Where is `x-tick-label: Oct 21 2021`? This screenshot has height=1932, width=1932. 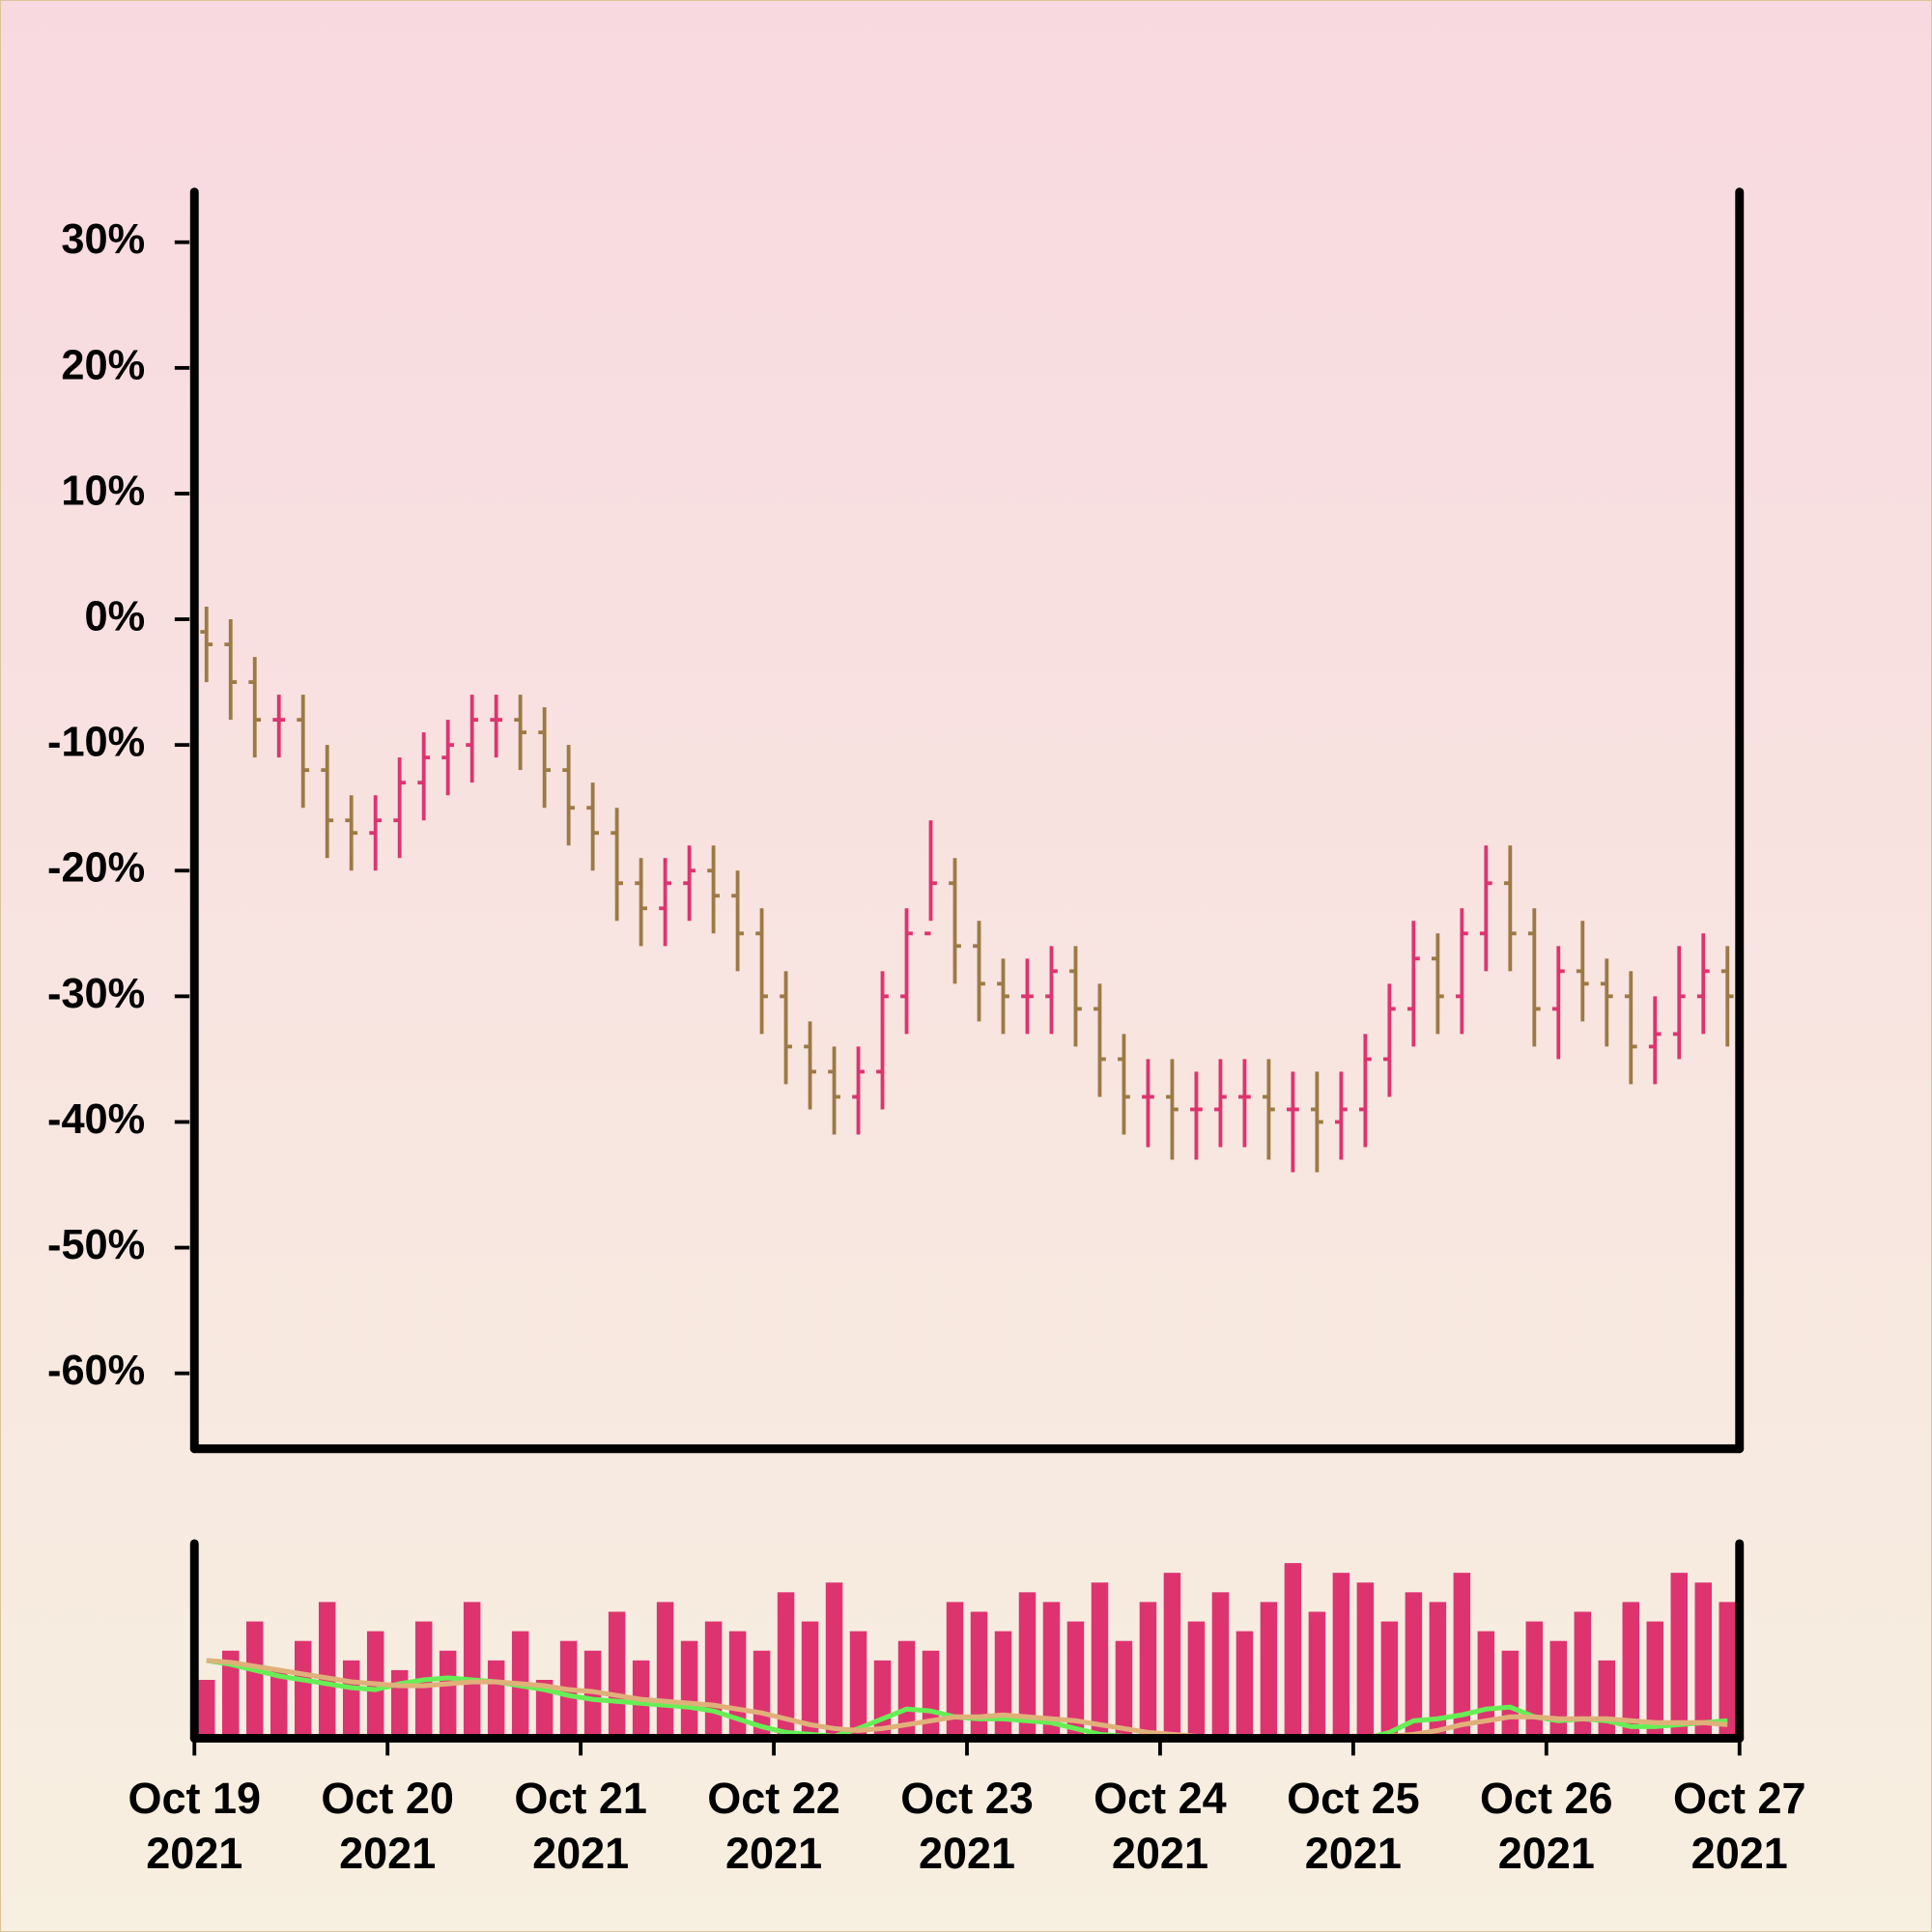
x-tick-label: Oct 21 2021 is located at coordinates (580, 1825).